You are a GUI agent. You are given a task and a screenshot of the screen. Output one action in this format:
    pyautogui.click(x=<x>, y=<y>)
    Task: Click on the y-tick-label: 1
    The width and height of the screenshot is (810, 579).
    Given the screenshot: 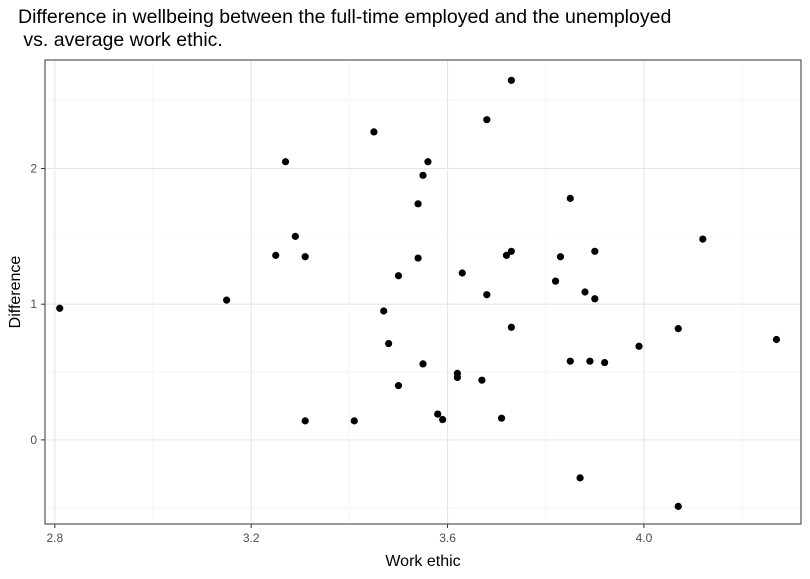 What is the action you would take?
    pyautogui.click(x=33, y=304)
    